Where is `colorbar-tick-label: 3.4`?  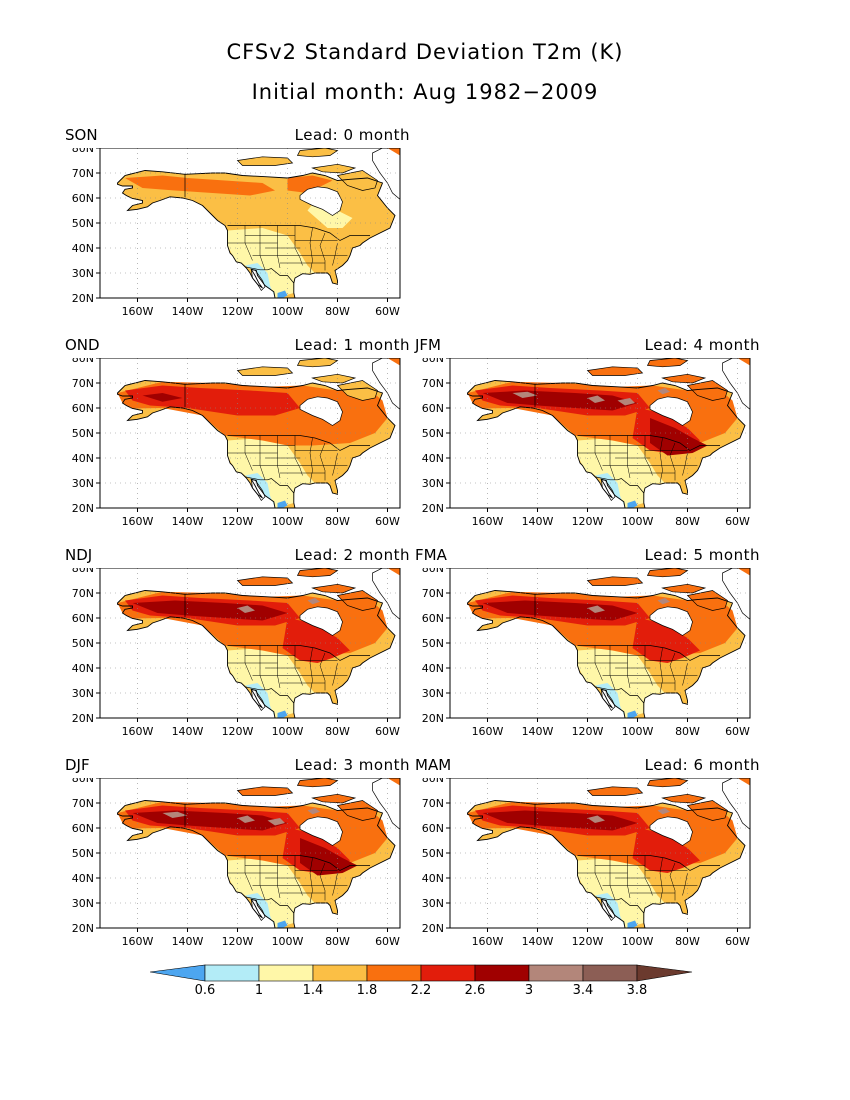
colorbar-tick-label: 3.4 is located at coordinates (583, 990).